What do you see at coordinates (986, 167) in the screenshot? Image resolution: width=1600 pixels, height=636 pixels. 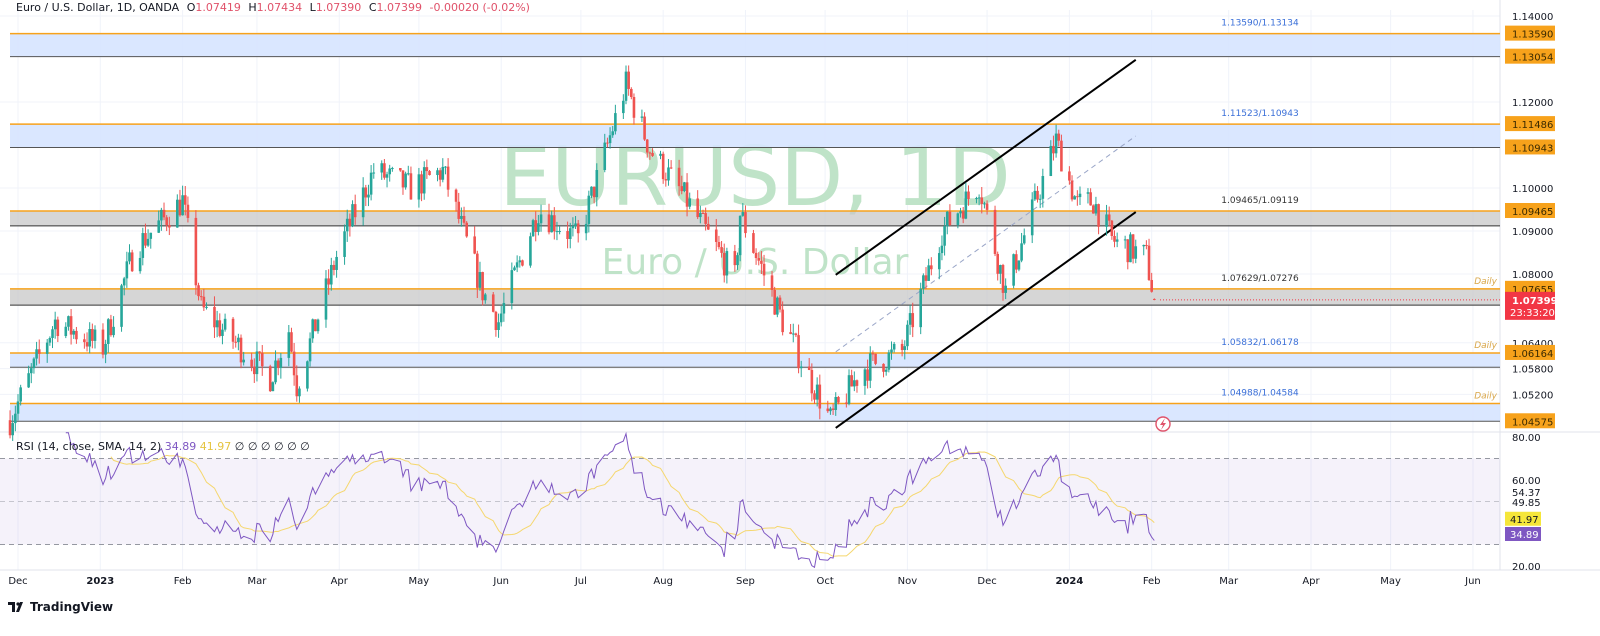 I see `channel-upper-line` at bounding box center [986, 167].